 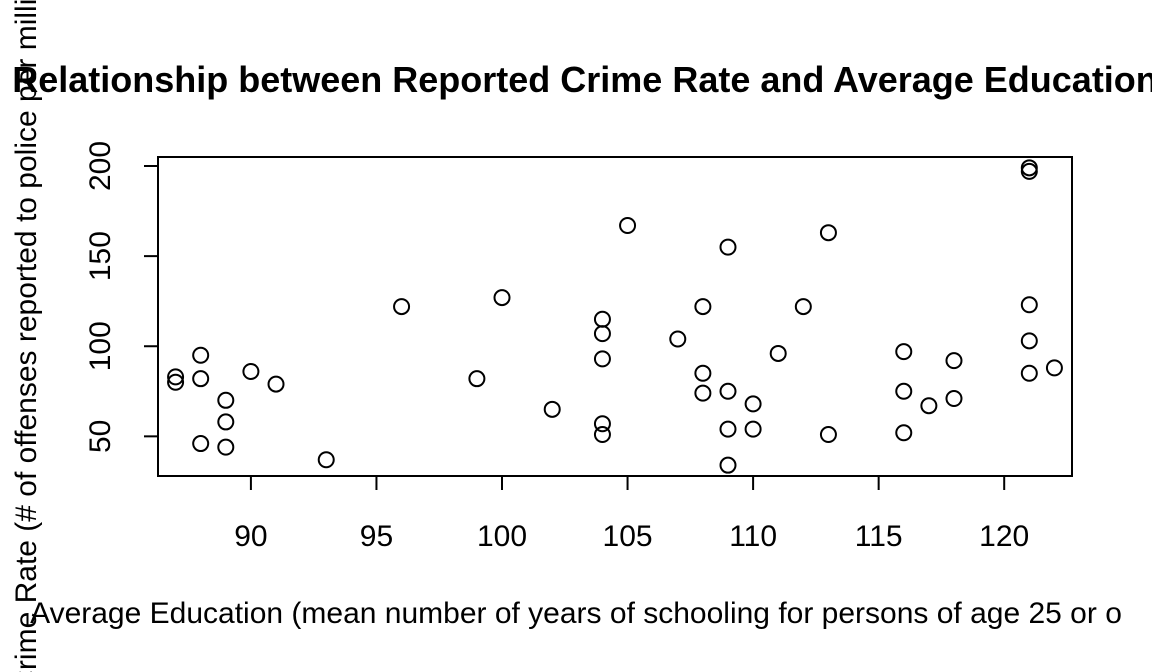 What do you see at coordinates (879, 536) in the screenshot?
I see `x-tick-label: 115` at bounding box center [879, 536].